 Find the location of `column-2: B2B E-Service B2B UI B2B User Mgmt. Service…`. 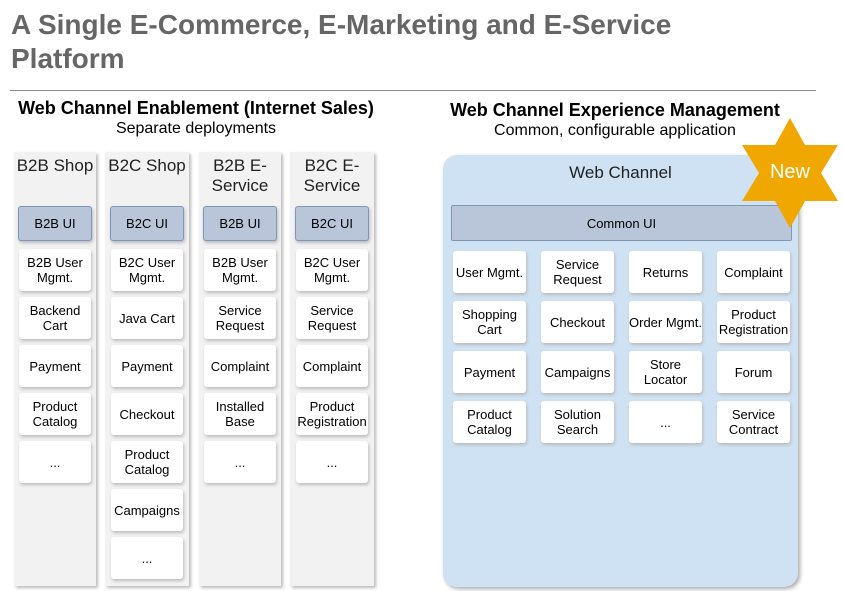

column-2: B2B E-Service B2B UI B2B User Mgmt. Service… is located at coordinates (240, 369).